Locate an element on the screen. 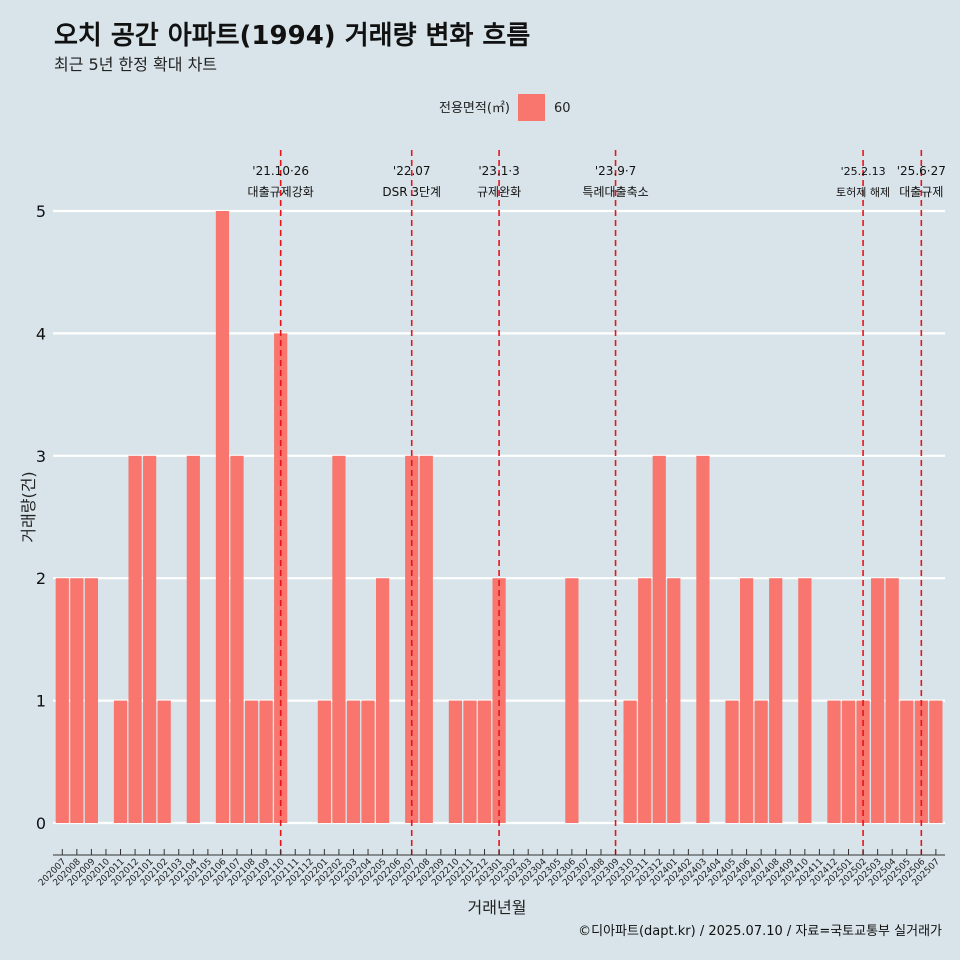 This screenshot has height=960, width=960. y-tick-label: 0 is located at coordinates (41, 823).